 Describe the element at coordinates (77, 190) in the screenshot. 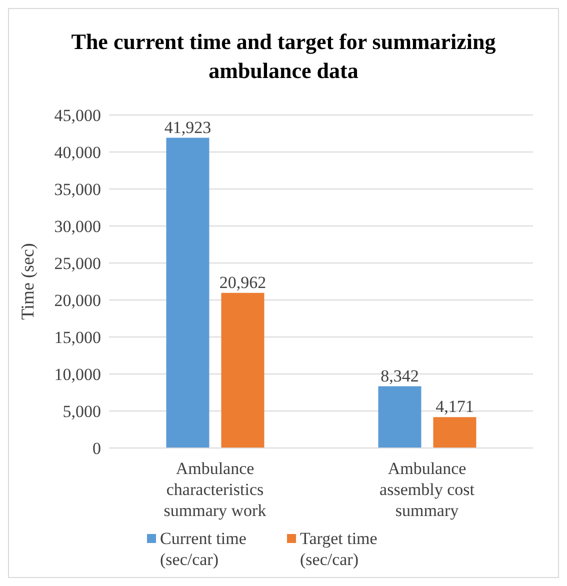

I see `y-tick-label: 35,000` at that location.